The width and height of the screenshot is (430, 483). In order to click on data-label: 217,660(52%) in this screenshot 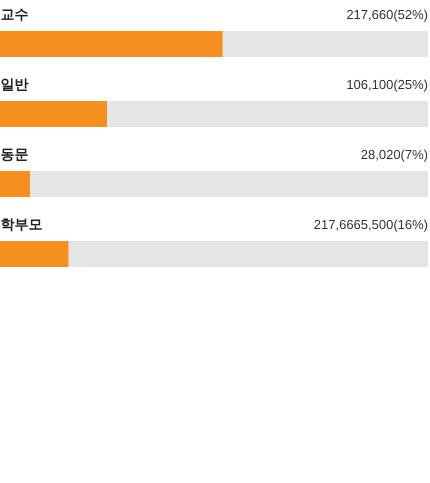, I will do `click(387, 14)`.